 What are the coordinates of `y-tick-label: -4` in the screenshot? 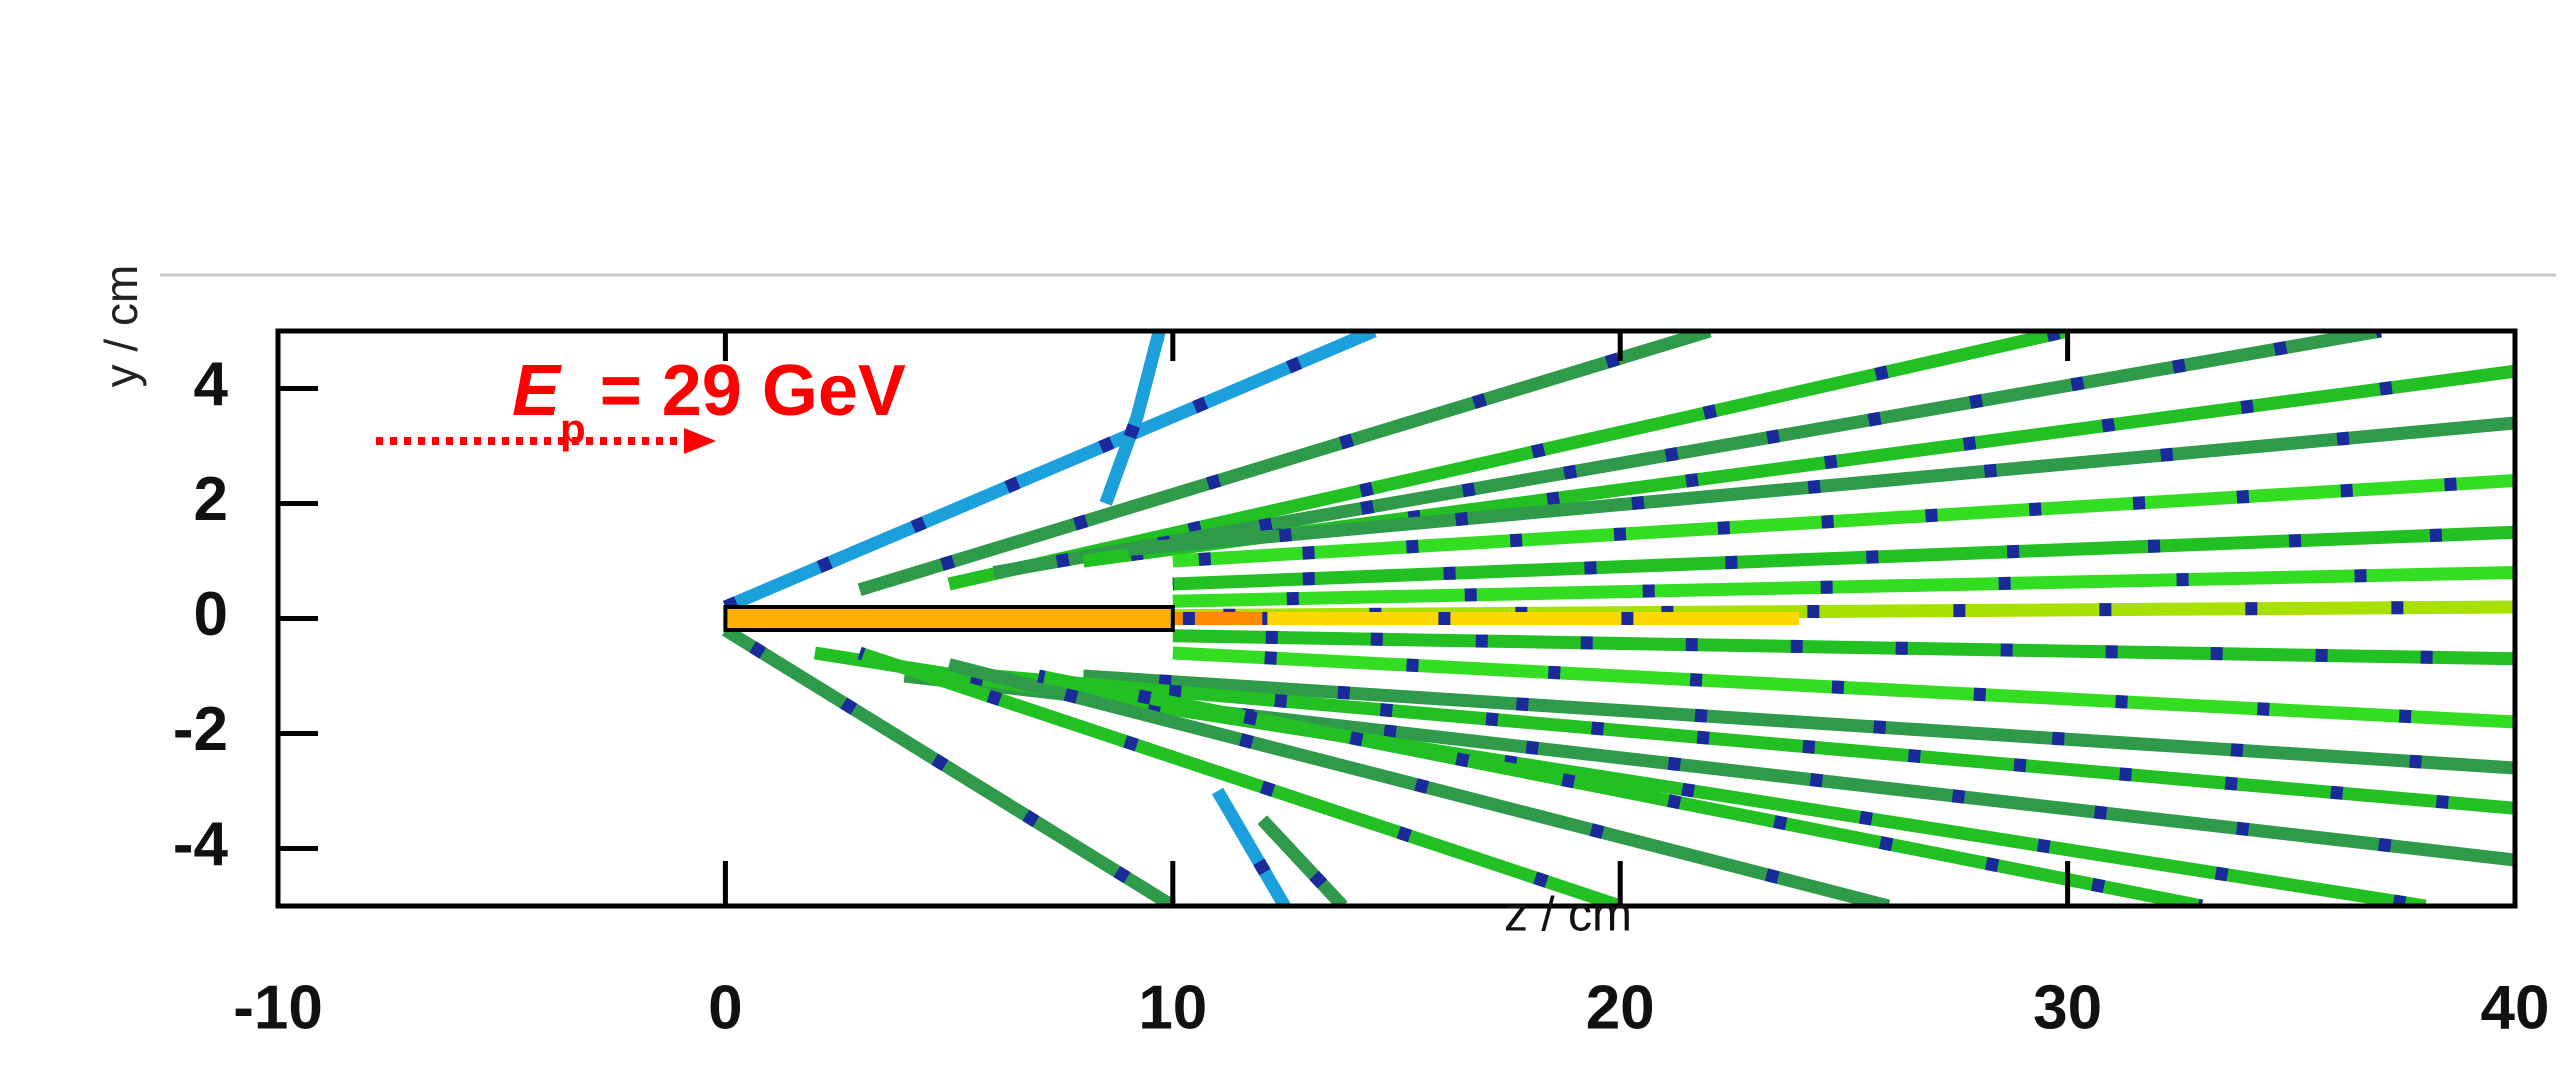 It's located at (201, 844).